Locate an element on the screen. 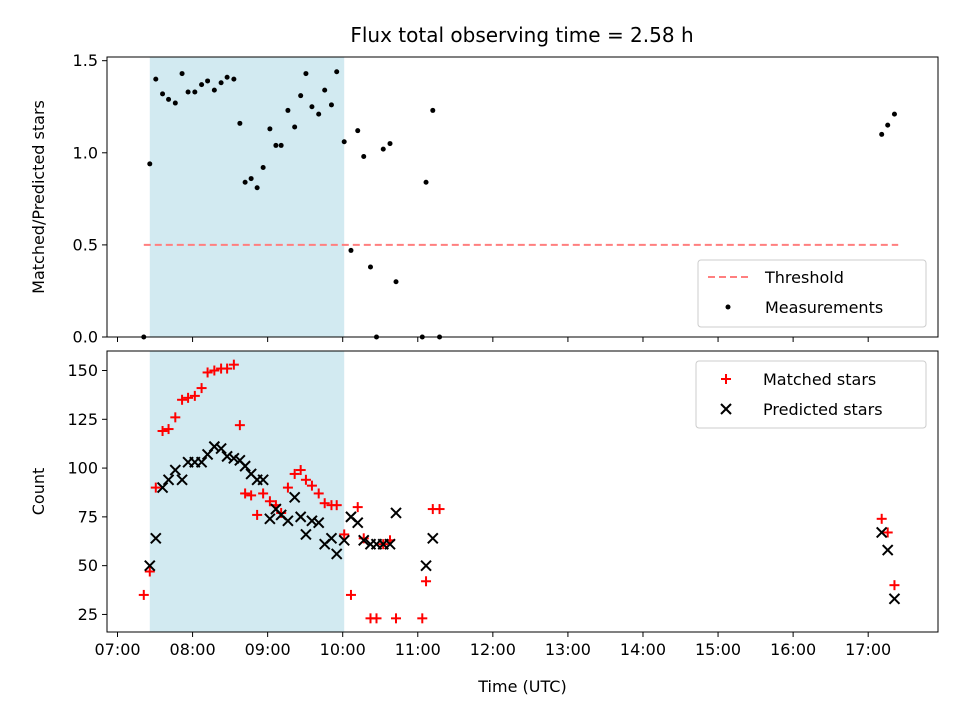 Image resolution: width=960 pixels, height=720 pixels. x-tick-label: 14:00 is located at coordinates (643, 649).